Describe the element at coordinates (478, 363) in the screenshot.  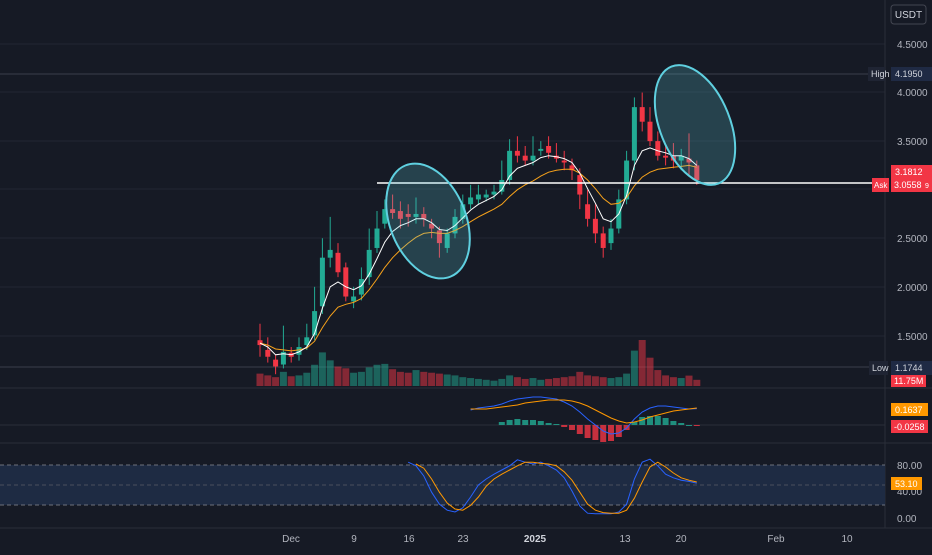
I see `volume-bars` at that location.